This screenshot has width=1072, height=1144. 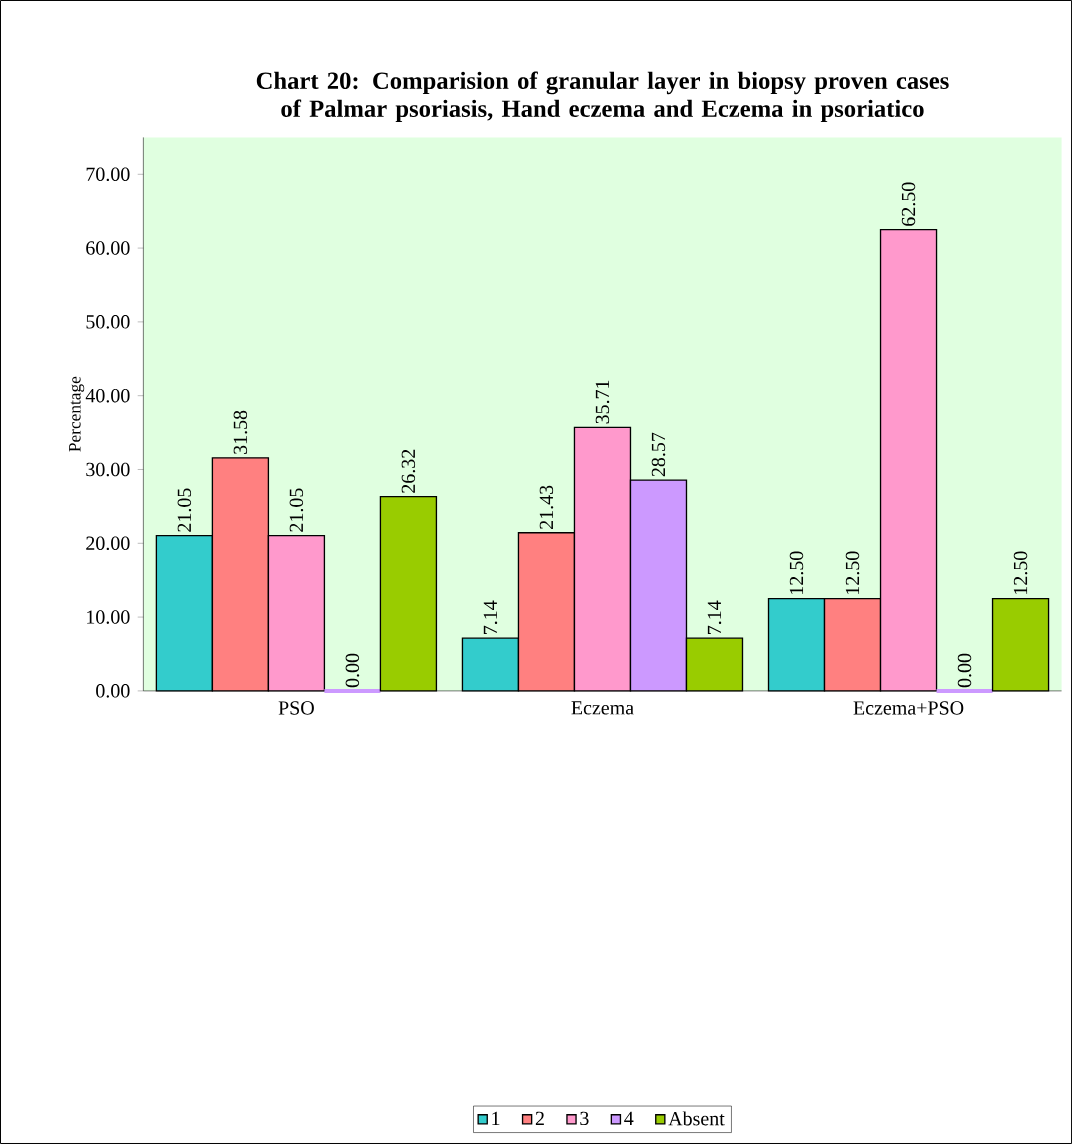 I want to click on y-tick-label: 0.00, so click(x=113, y=691).